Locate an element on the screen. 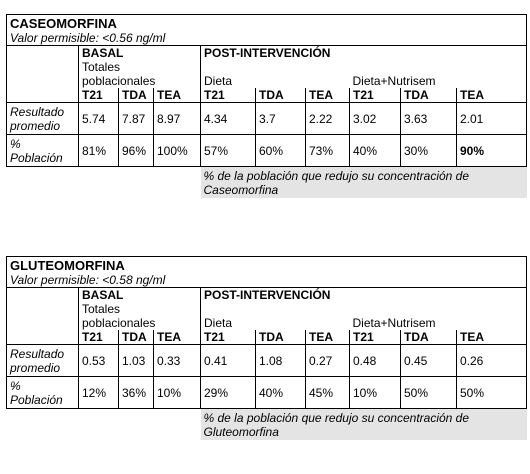 Image resolution: width=530 pixels, height=474 pixels. data-cell: 0.27 is located at coordinates (327, 360).